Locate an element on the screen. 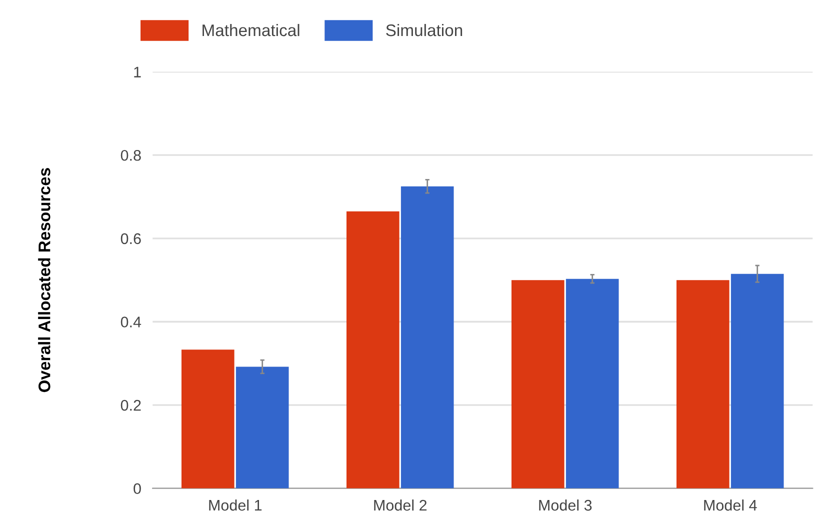 The width and height of the screenshot is (825, 524). y-axis-title: Overall Allocated Resources is located at coordinates (44, 280).